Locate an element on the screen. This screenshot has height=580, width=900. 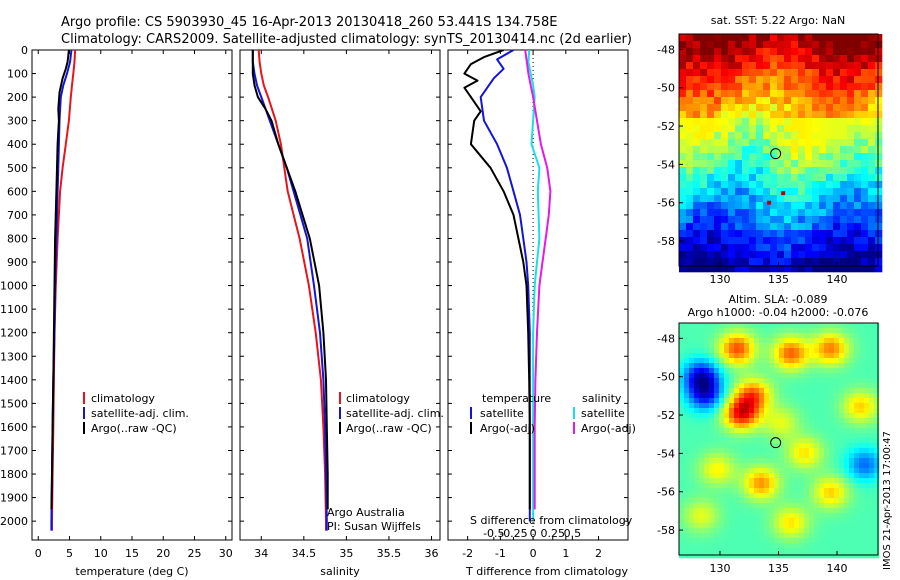
y-tick-label: 1300 is located at coordinates (14, 356).